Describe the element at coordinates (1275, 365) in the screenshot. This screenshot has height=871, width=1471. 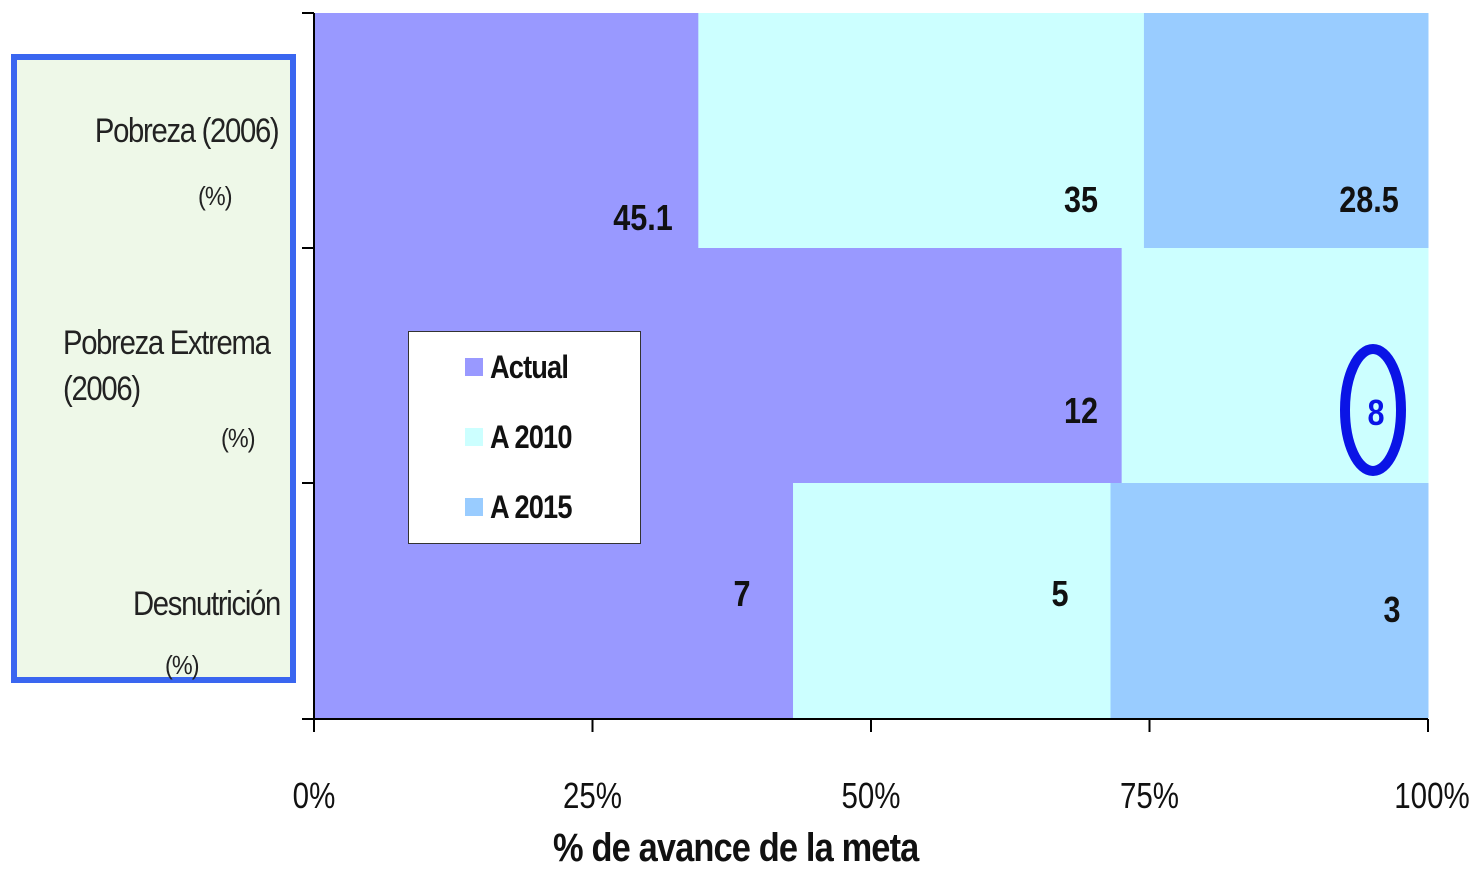
I see `bar-a2010-cat1` at that location.